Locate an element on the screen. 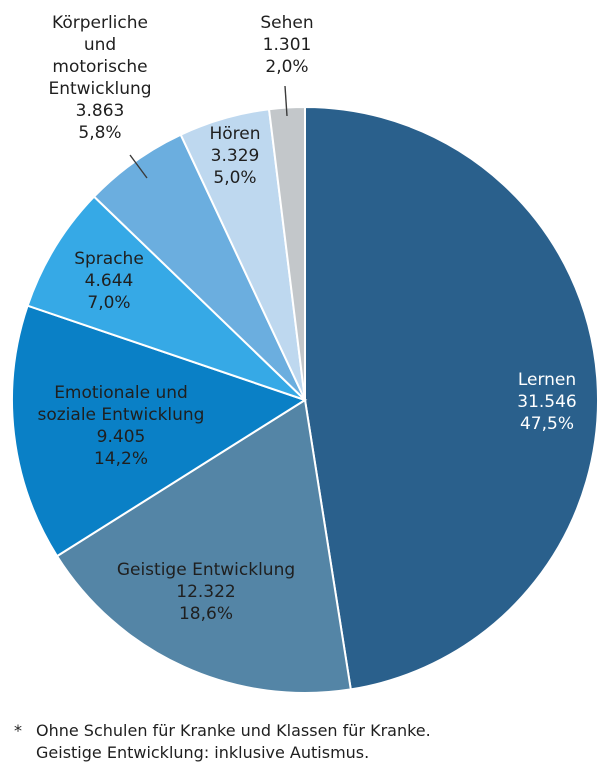 Image resolution: width=609 pixels, height=770 pixels. label-sprache-name-0: Sprache is located at coordinates (109, 259).